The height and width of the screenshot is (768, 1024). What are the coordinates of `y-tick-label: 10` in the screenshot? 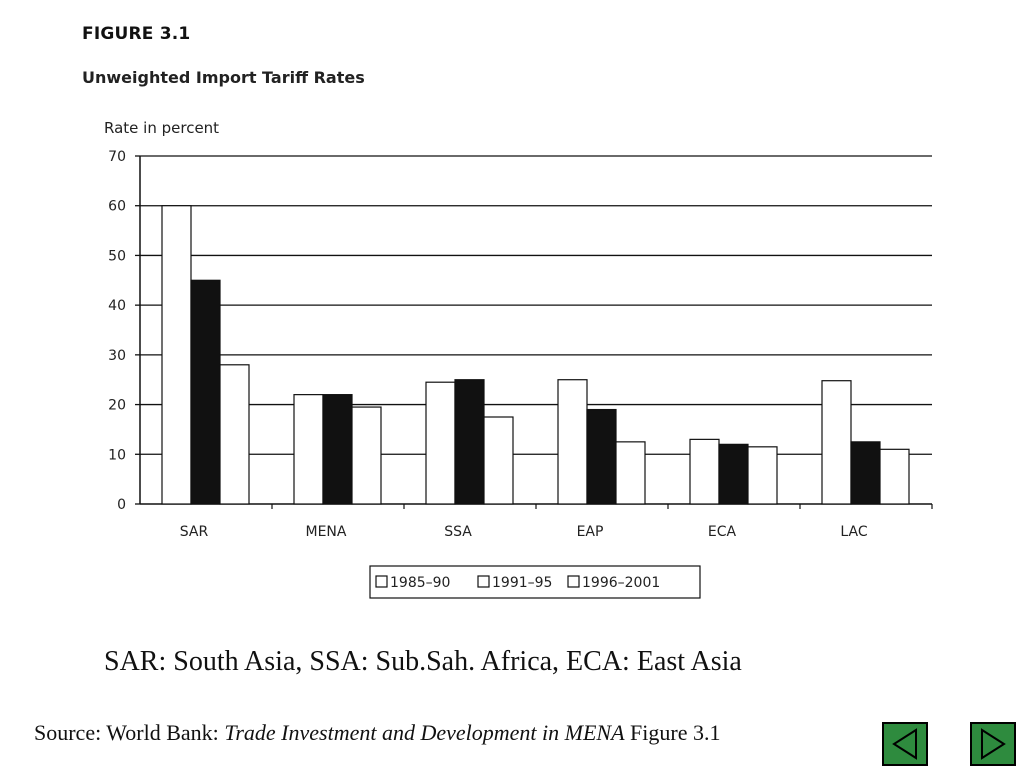 It's located at (117, 455).